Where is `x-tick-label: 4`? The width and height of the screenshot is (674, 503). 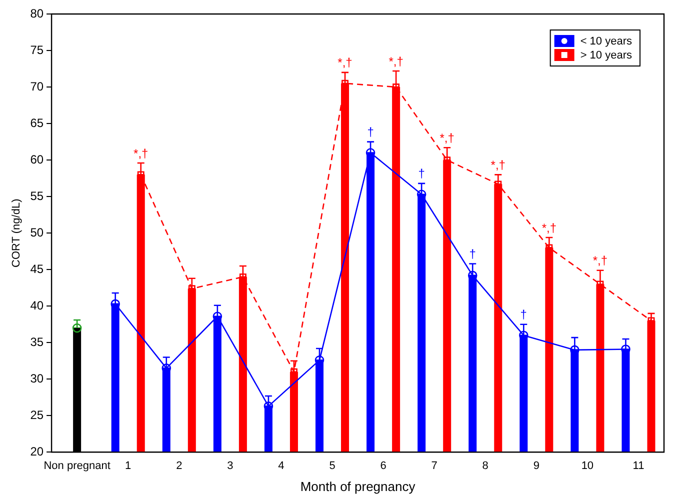
x-tick-label: 4 is located at coordinates (281, 466).